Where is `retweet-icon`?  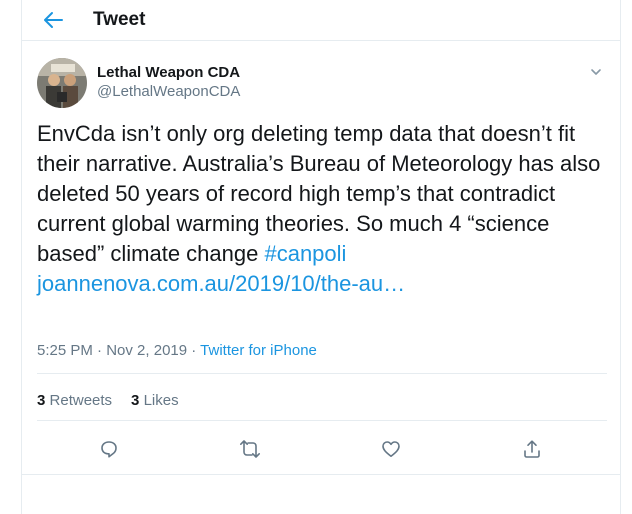 retweet-icon is located at coordinates (250, 449).